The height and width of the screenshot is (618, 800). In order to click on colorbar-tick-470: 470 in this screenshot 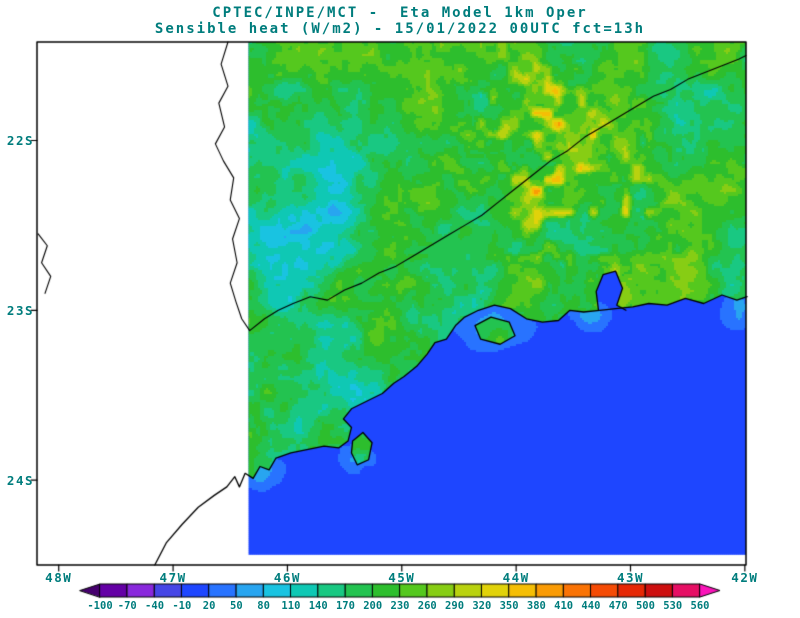, I will do `click(618, 606)`.